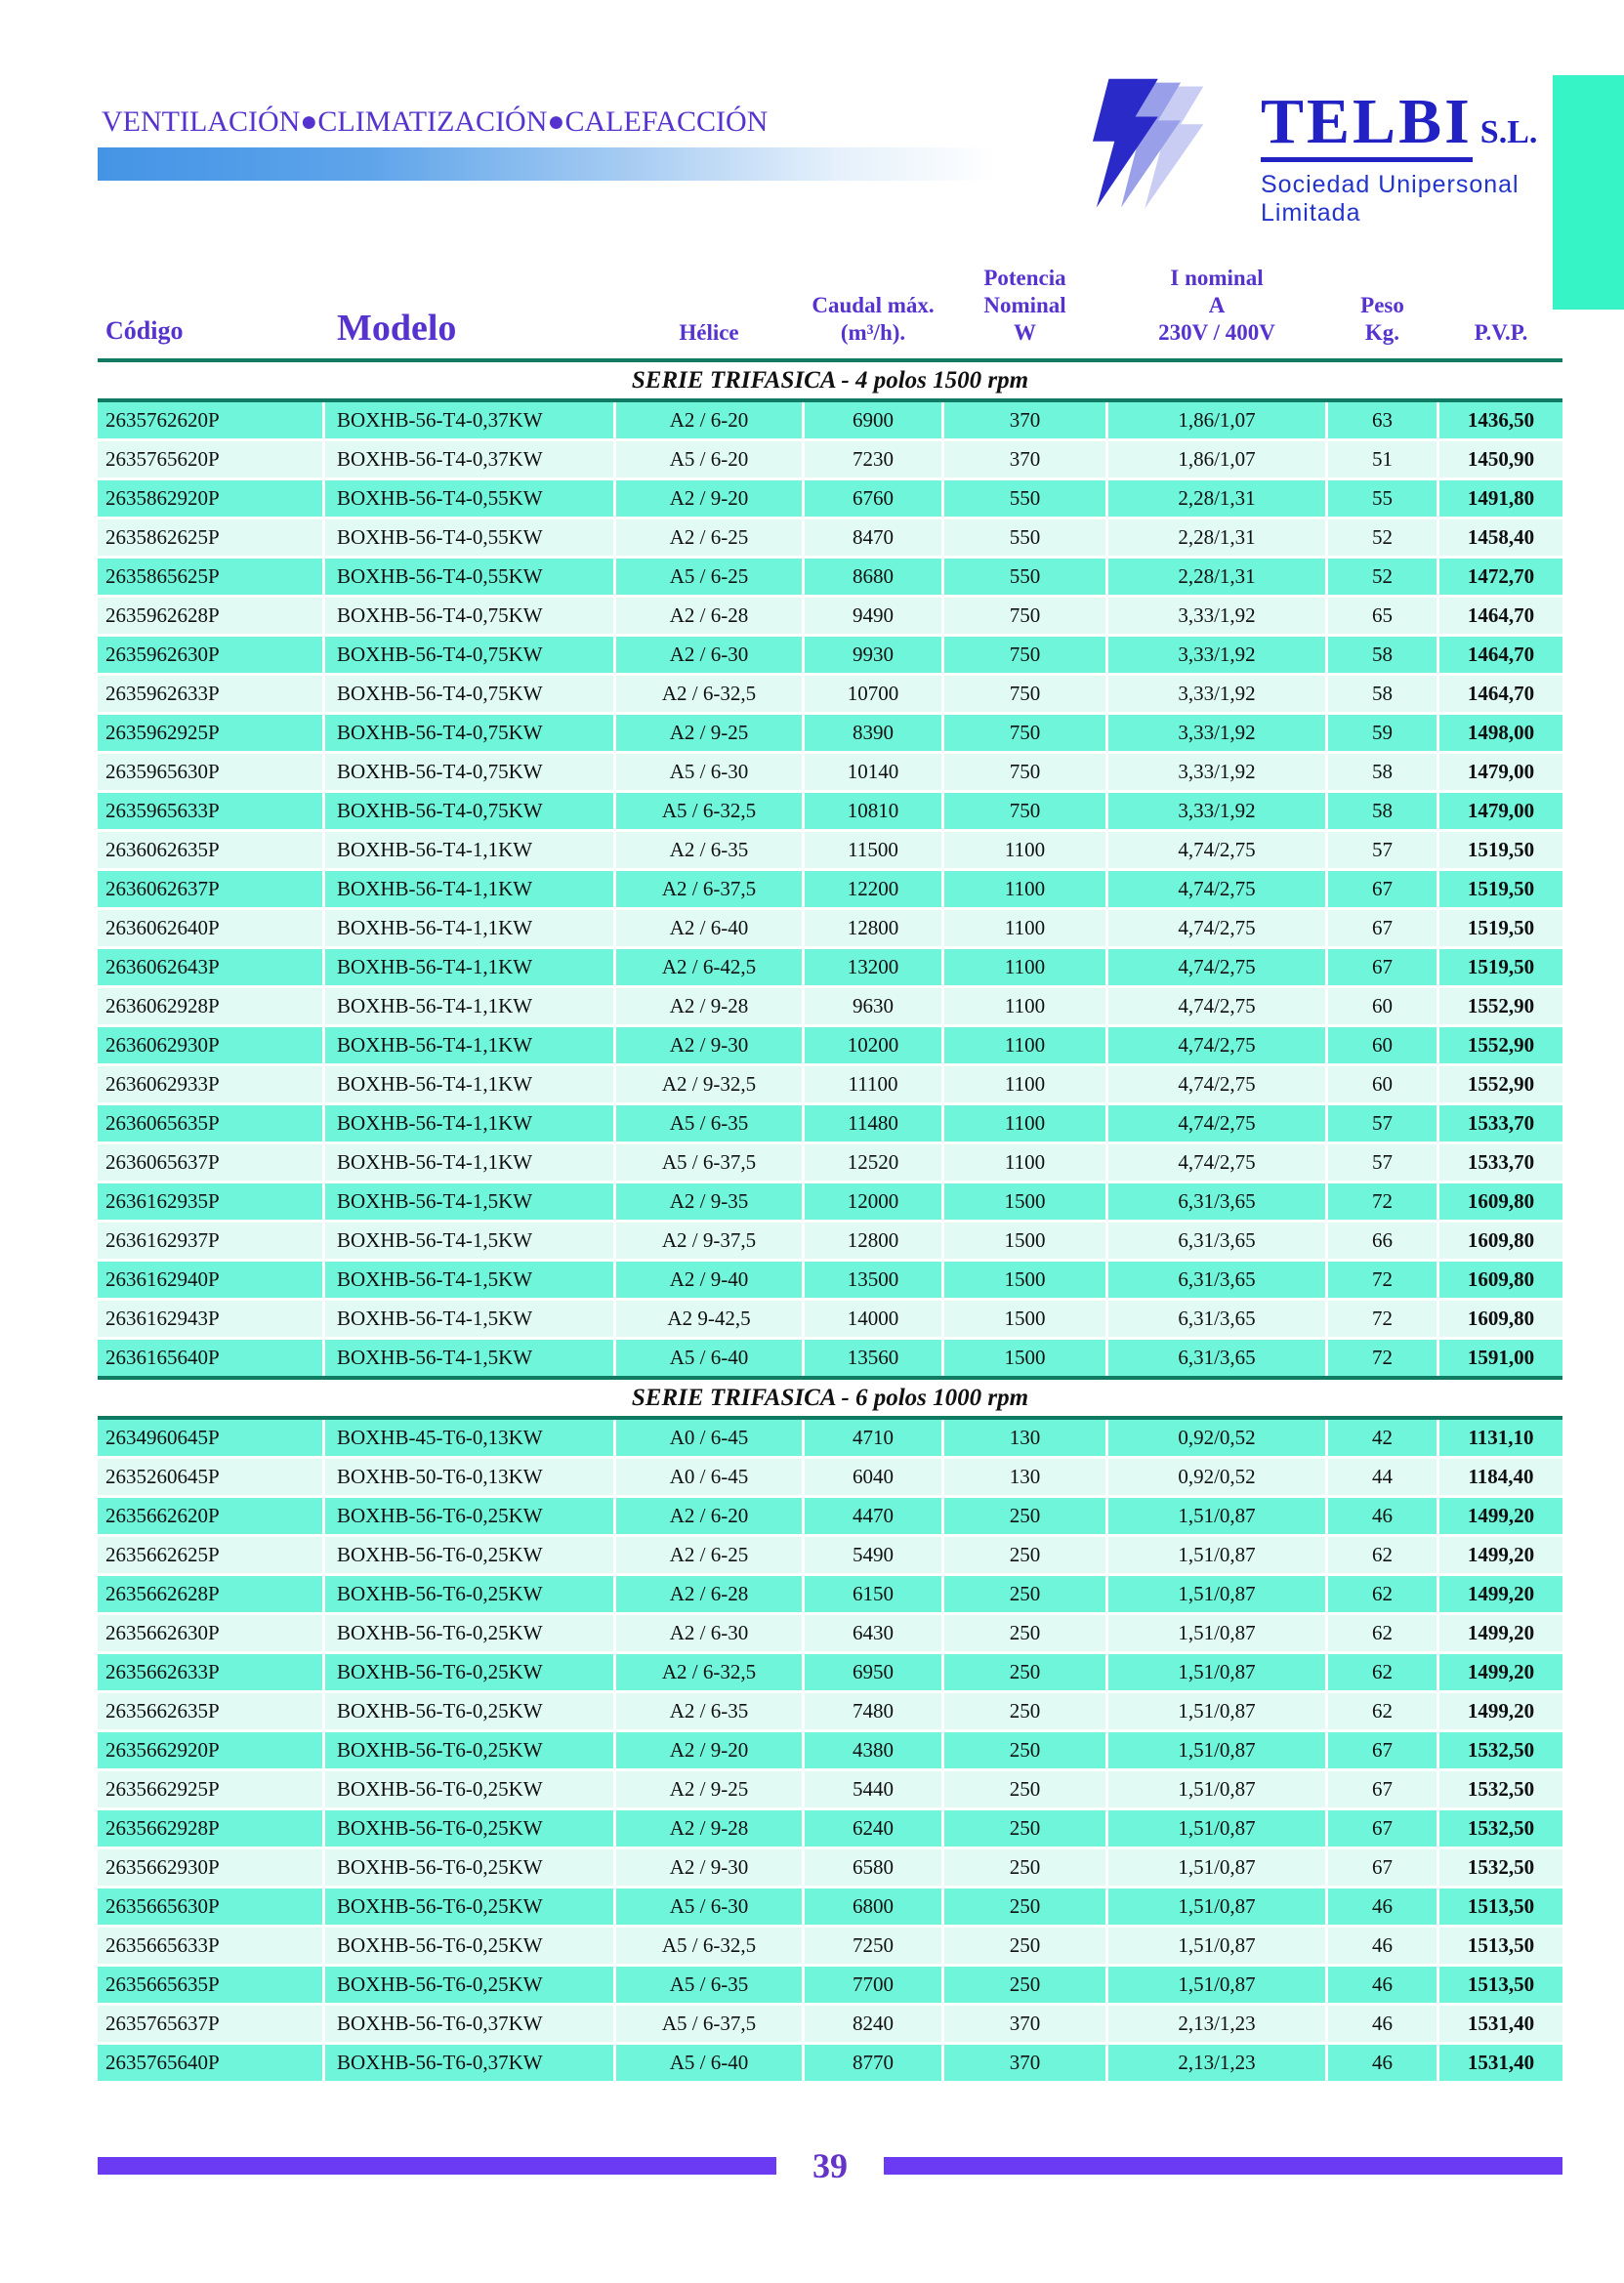  I want to click on column-header-pvp: P.V.P., so click(1500, 333).